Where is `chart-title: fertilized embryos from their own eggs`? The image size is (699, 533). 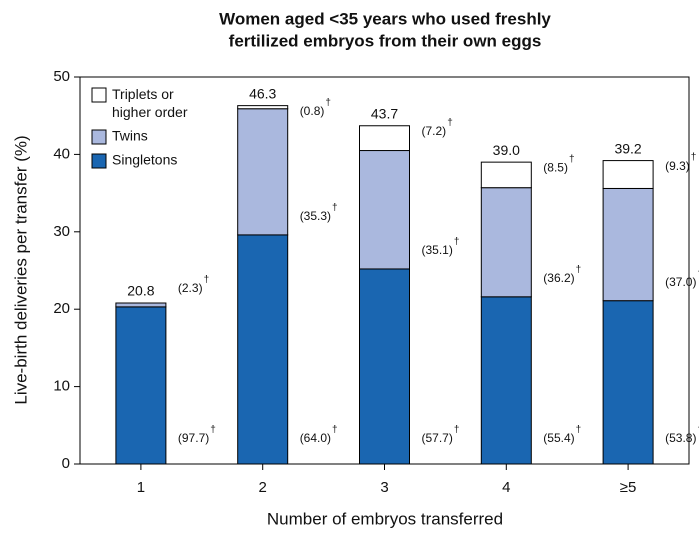 chart-title: fertilized embryos from their own eggs is located at coordinates (385, 40).